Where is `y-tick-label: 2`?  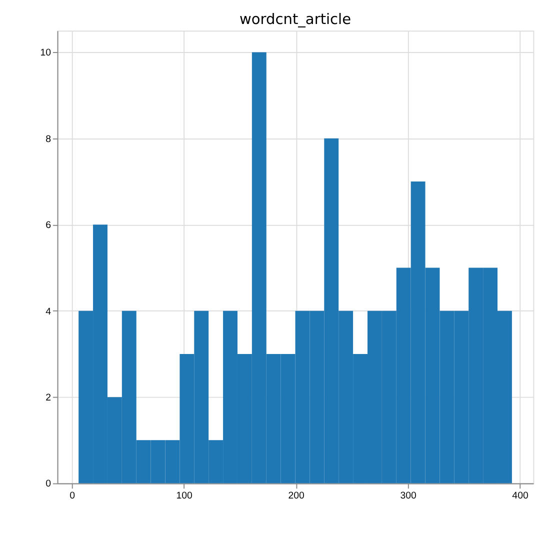
y-tick-label: 2 is located at coordinates (48, 398).